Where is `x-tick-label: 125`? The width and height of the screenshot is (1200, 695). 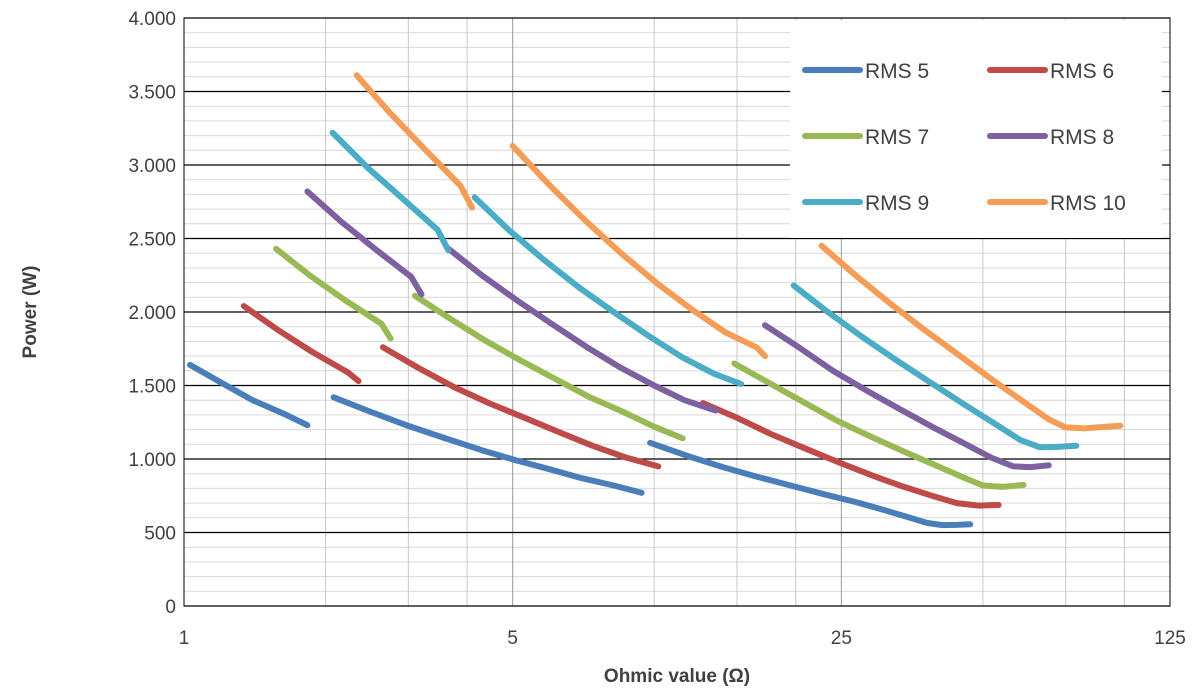
x-tick-label: 125 is located at coordinates (1170, 638).